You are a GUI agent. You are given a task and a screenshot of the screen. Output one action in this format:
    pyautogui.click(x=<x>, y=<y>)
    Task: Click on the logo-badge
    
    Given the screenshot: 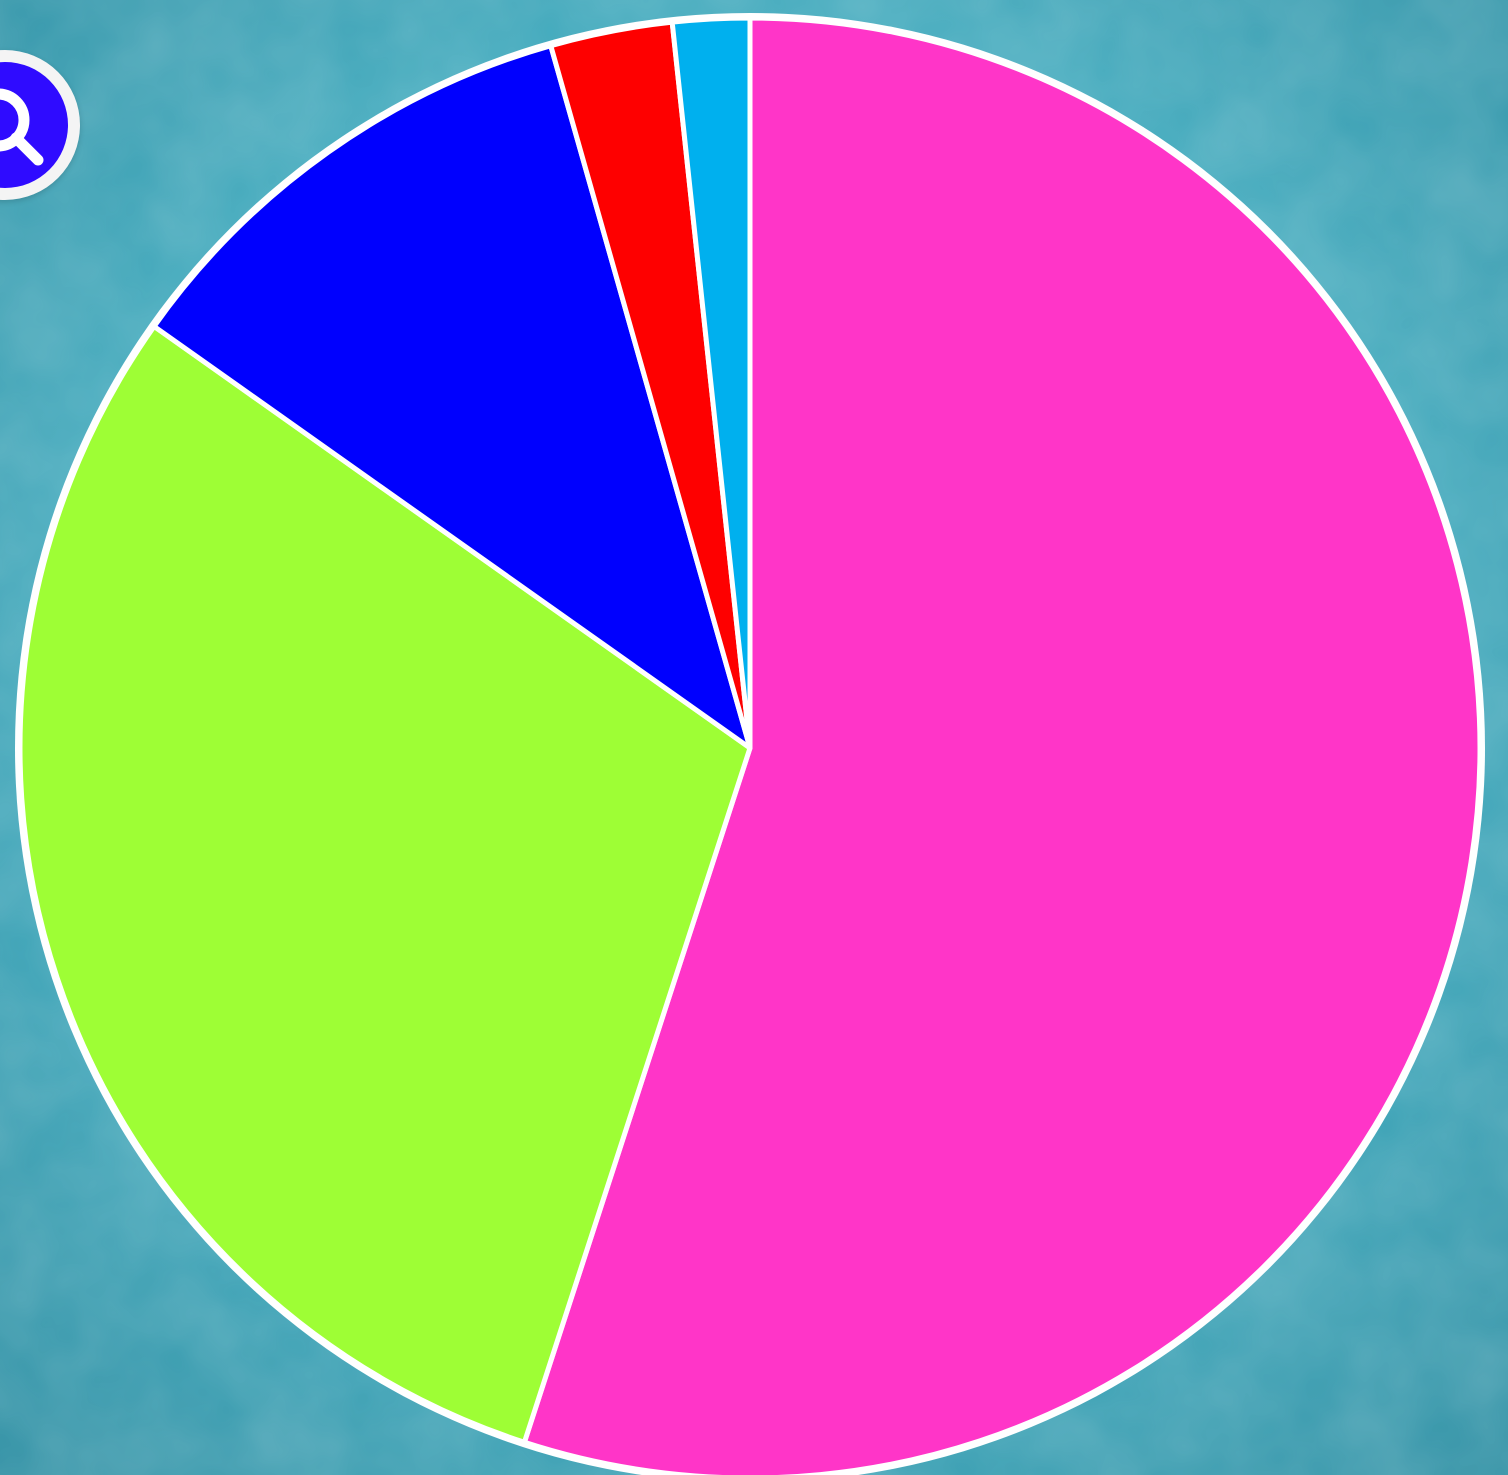 What is the action you would take?
    pyautogui.click(x=40, y=125)
    